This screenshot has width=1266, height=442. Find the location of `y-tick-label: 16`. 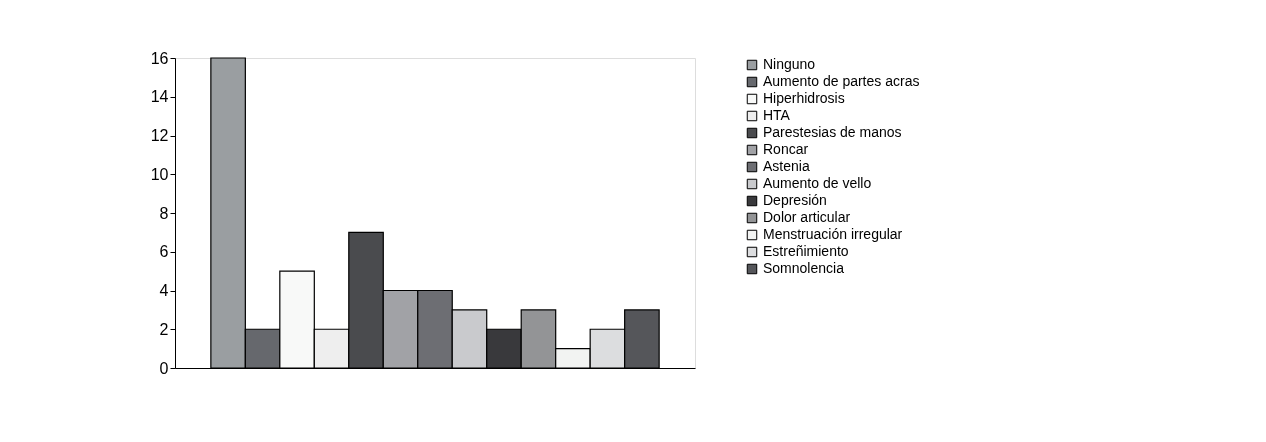

y-tick-label: 16 is located at coordinates (159, 58).